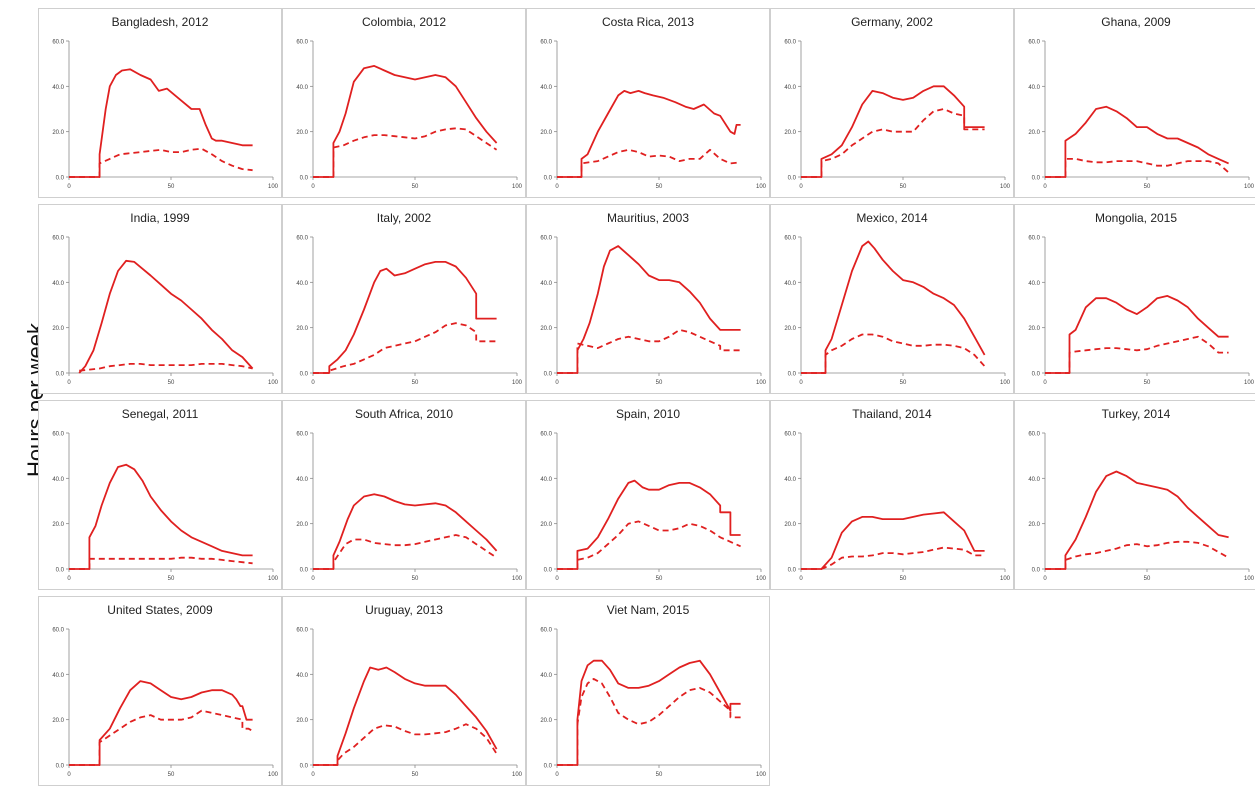 The width and height of the screenshot is (1255, 786). I want to click on chart-panel: Spain, 2010 0.0 20.0 40.0 60.0 0 50 100, so click(648, 495).